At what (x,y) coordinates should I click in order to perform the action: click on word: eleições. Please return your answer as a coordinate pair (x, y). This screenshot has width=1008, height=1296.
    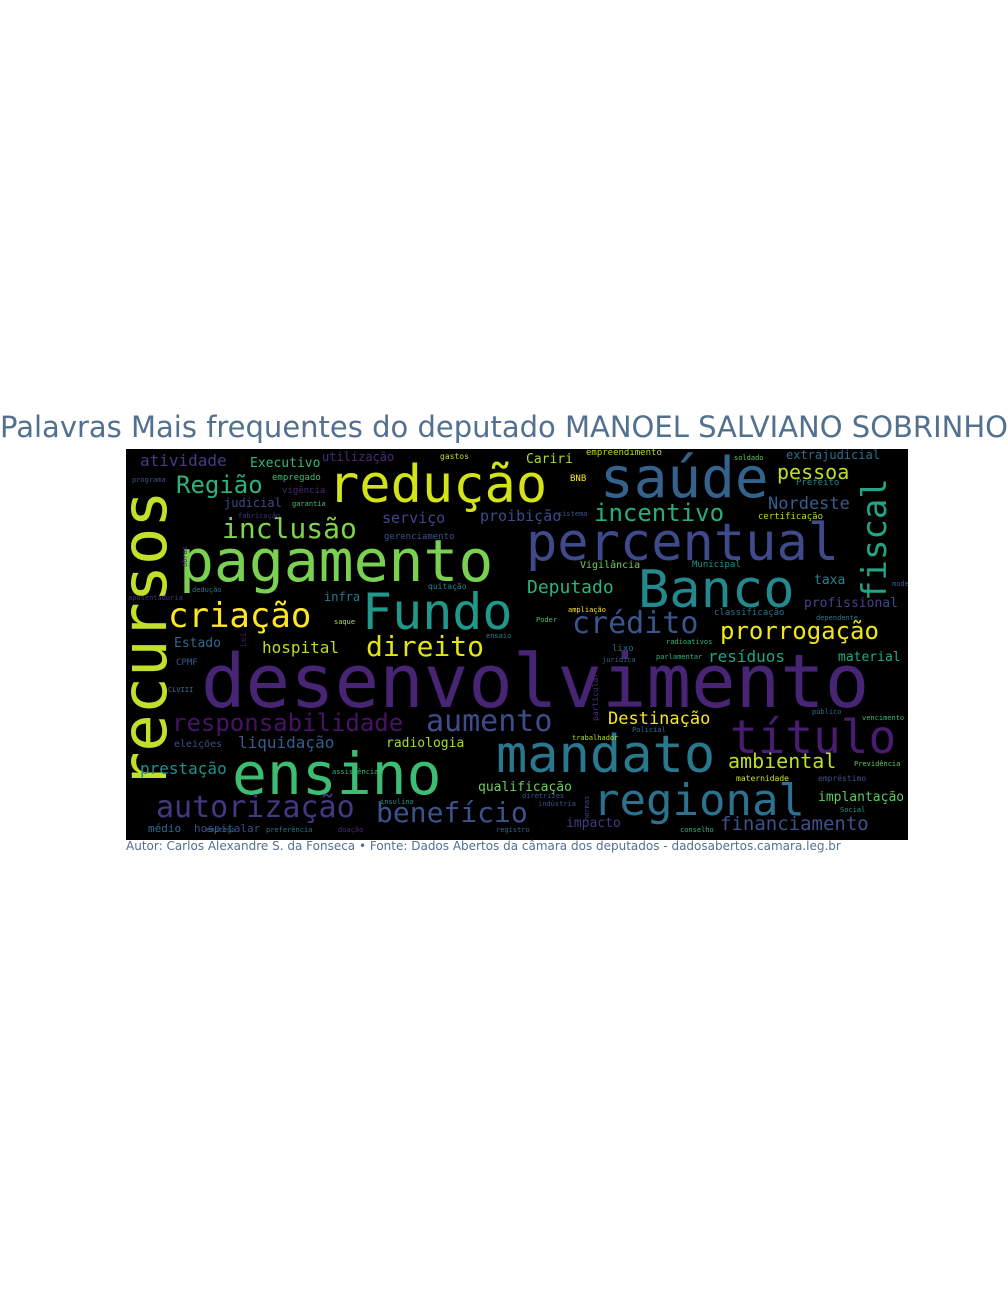
    Looking at the image, I should click on (198, 744).